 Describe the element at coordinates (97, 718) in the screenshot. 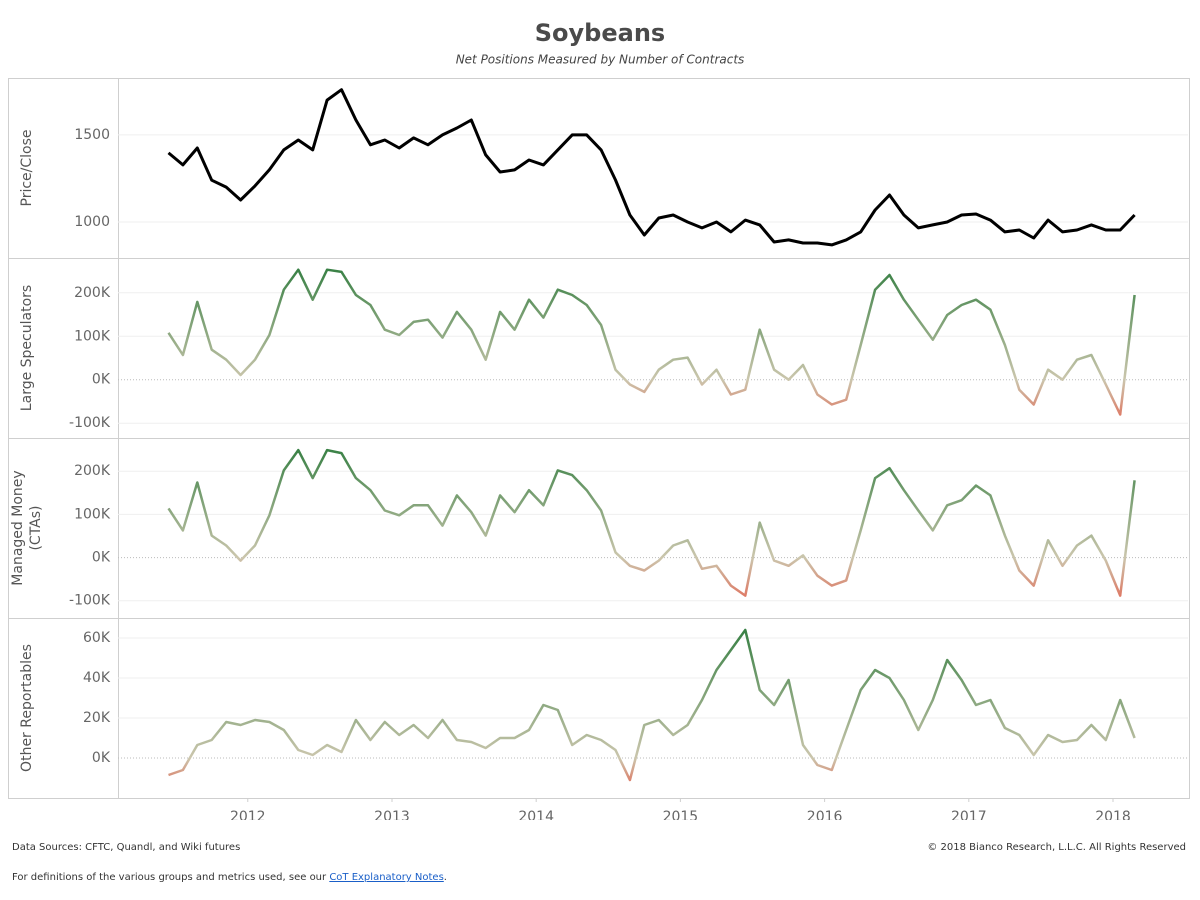

I see `y-tick-label: 20K` at that location.